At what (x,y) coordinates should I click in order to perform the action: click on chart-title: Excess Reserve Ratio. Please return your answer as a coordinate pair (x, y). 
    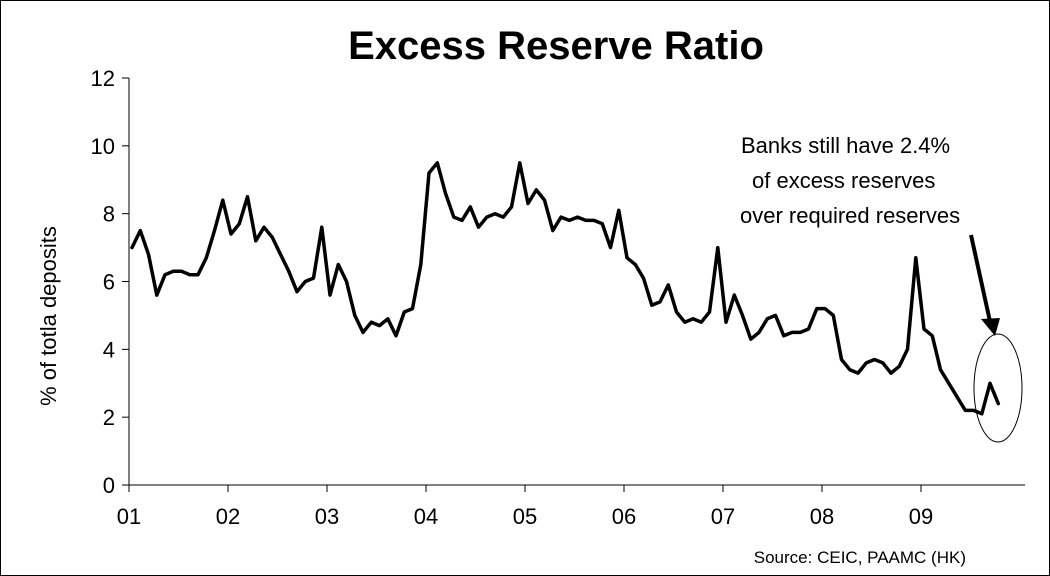
    Looking at the image, I should click on (556, 46).